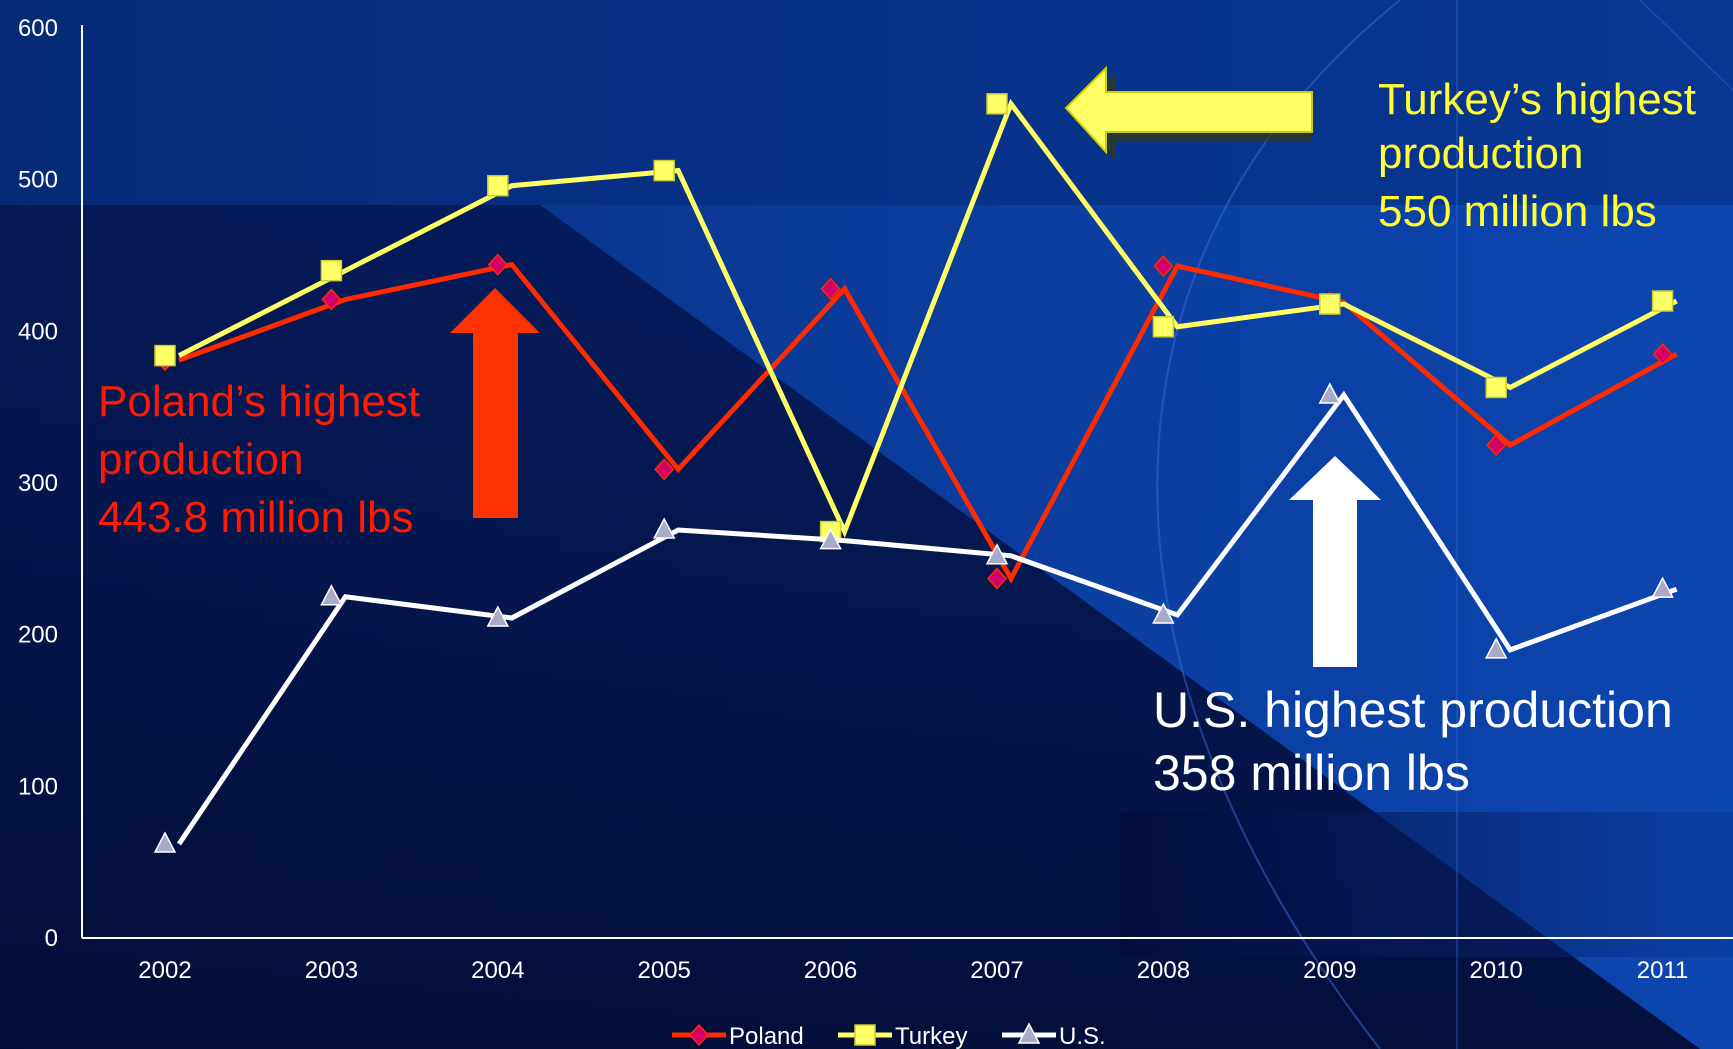 The height and width of the screenshot is (1049, 1733). Describe the element at coordinates (51, 938) in the screenshot. I see `y-tick-label: 0` at that location.